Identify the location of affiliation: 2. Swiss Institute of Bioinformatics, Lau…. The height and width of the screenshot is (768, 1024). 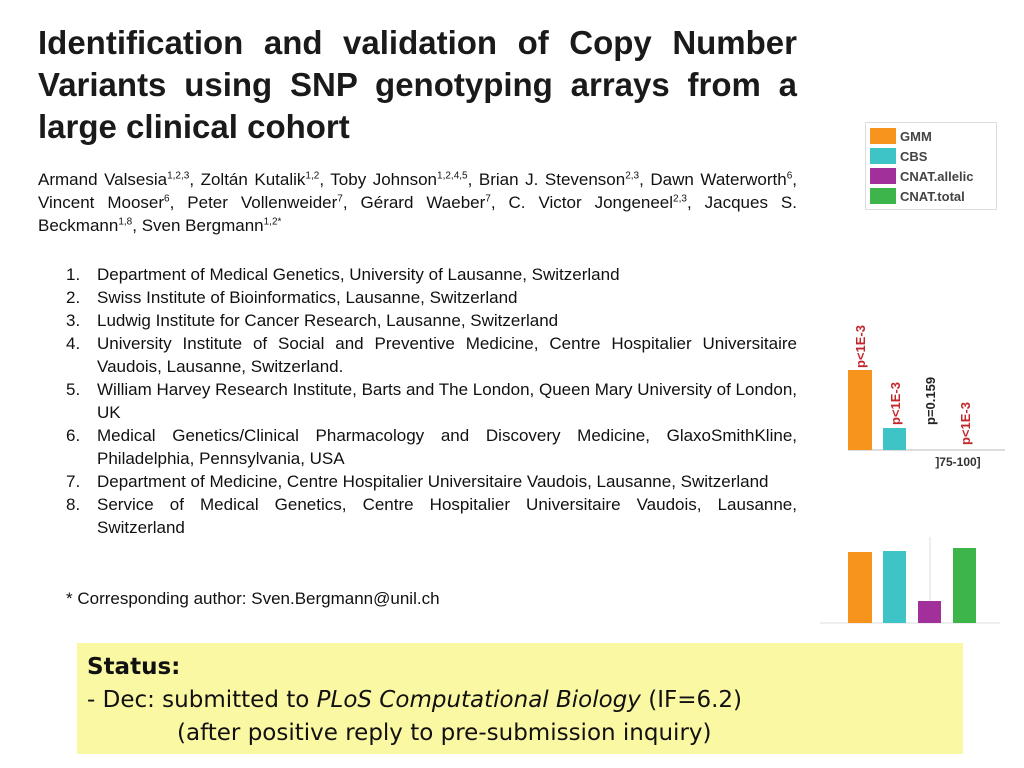
(431, 297).